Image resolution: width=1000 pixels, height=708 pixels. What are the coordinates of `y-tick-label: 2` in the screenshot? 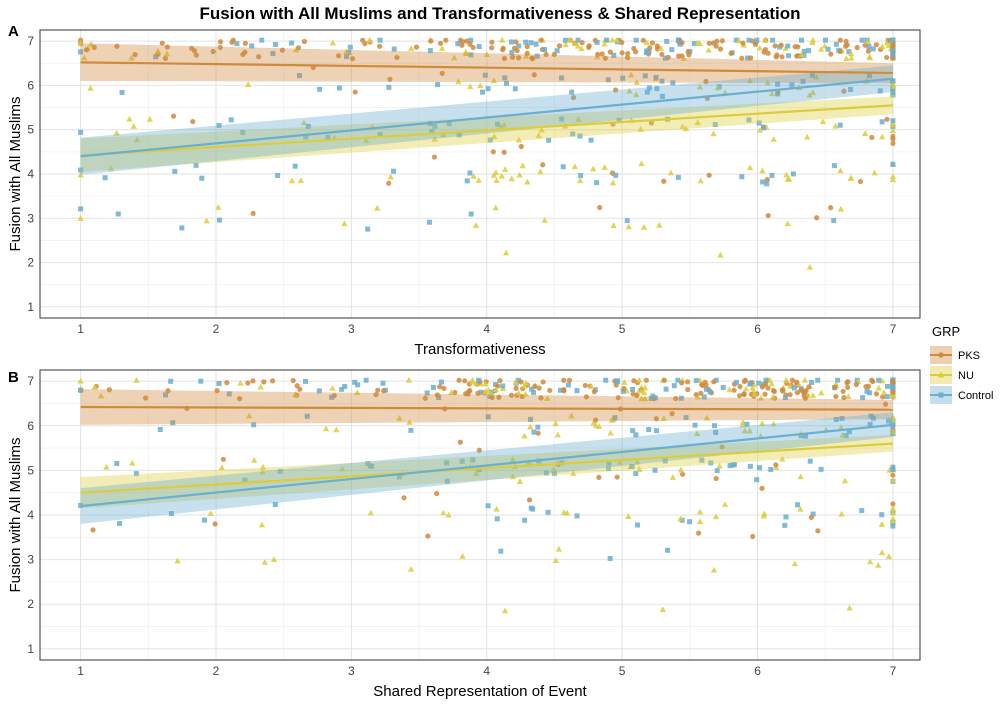 It's located at (30, 263).